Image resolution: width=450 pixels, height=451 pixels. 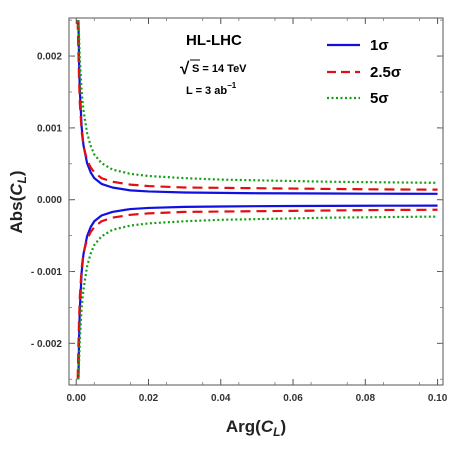 I want to click on y-tick-label: - 0.002, so click(x=47, y=344).